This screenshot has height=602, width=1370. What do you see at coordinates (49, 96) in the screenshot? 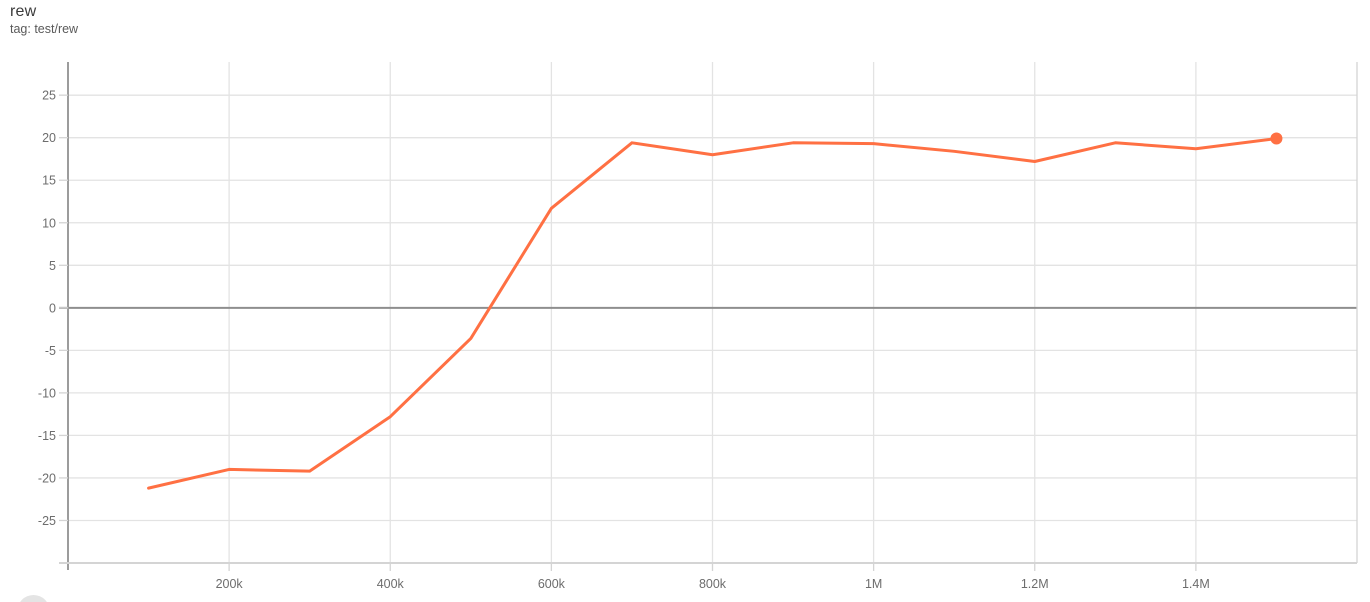
I see `y-tick-label: 25` at bounding box center [49, 96].